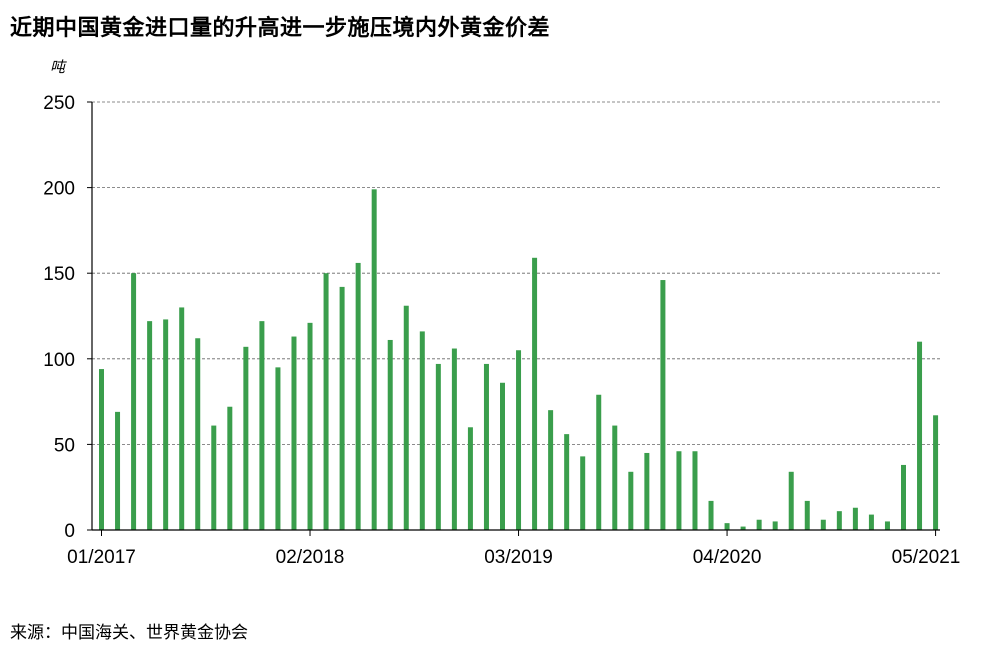  What do you see at coordinates (926, 557) in the screenshot?
I see `x-tick-label-05/2021: 05/2021` at bounding box center [926, 557].